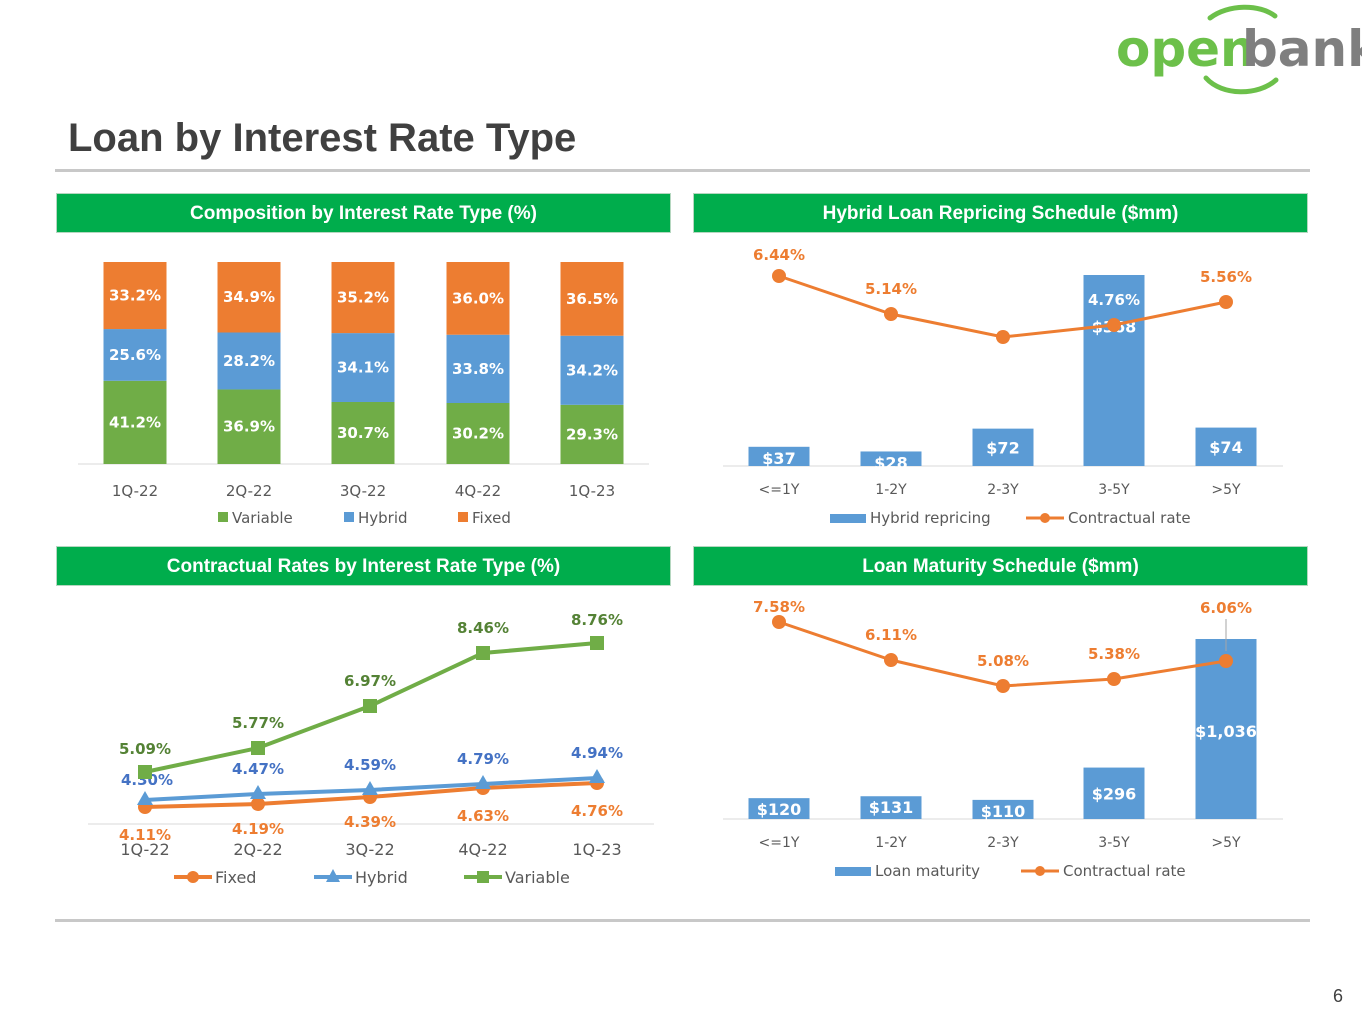 The image size is (1365, 1024). I want to click on bar-data-label: $120, so click(779, 809).